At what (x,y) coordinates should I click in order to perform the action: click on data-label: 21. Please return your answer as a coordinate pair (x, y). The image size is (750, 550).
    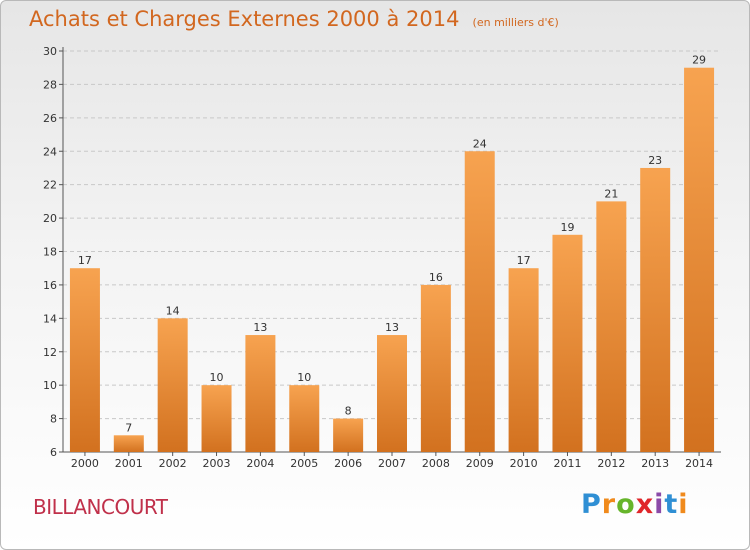
    Looking at the image, I should click on (611, 193).